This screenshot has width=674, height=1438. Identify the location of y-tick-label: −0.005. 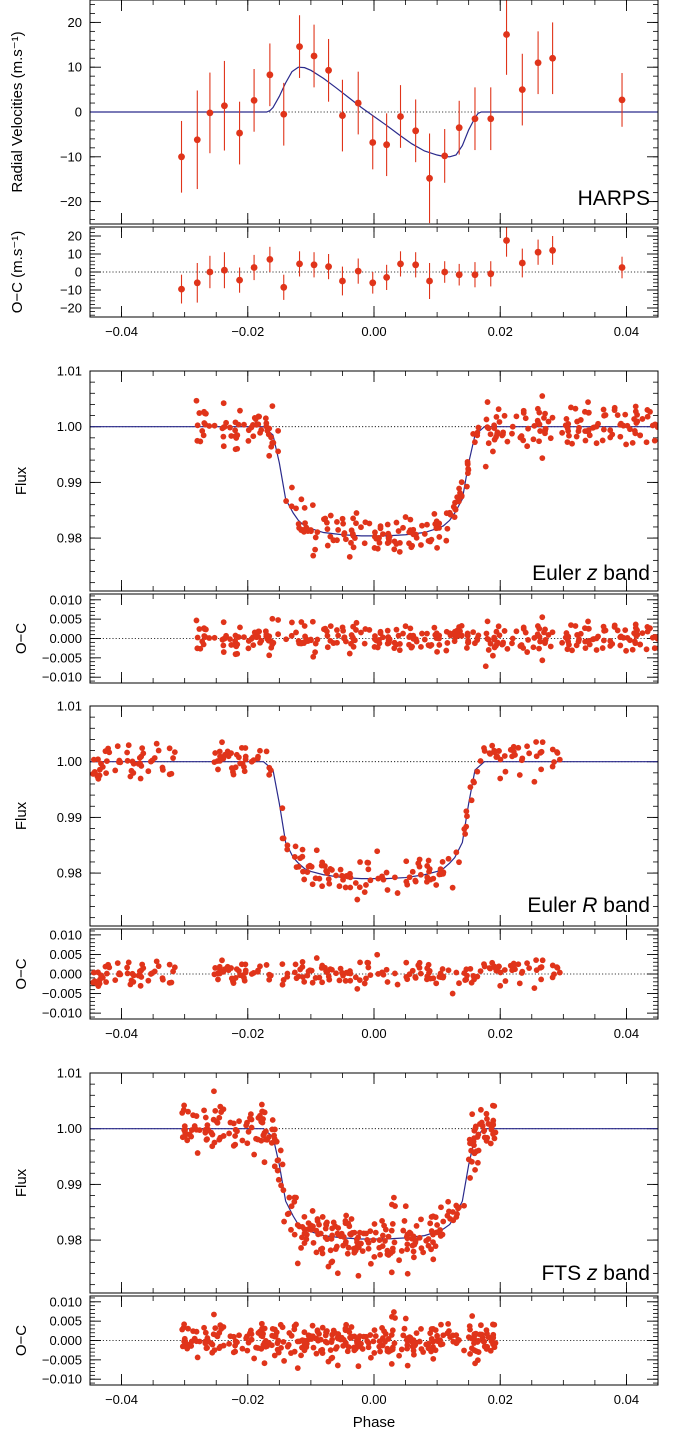
(62, 657).